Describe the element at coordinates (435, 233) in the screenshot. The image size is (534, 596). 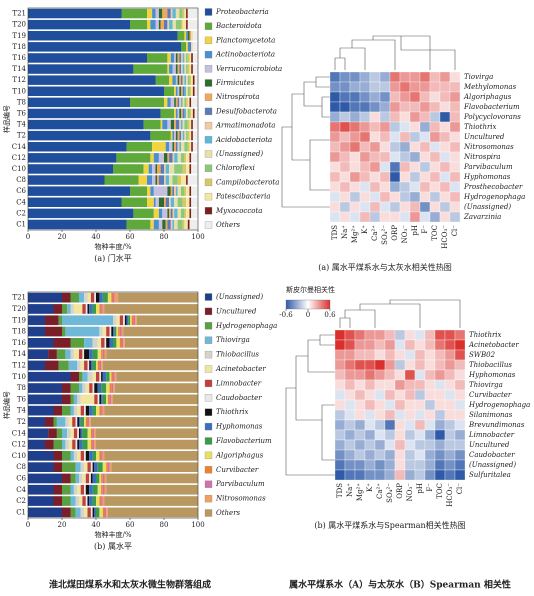
I see `column-label: TOC` at that location.